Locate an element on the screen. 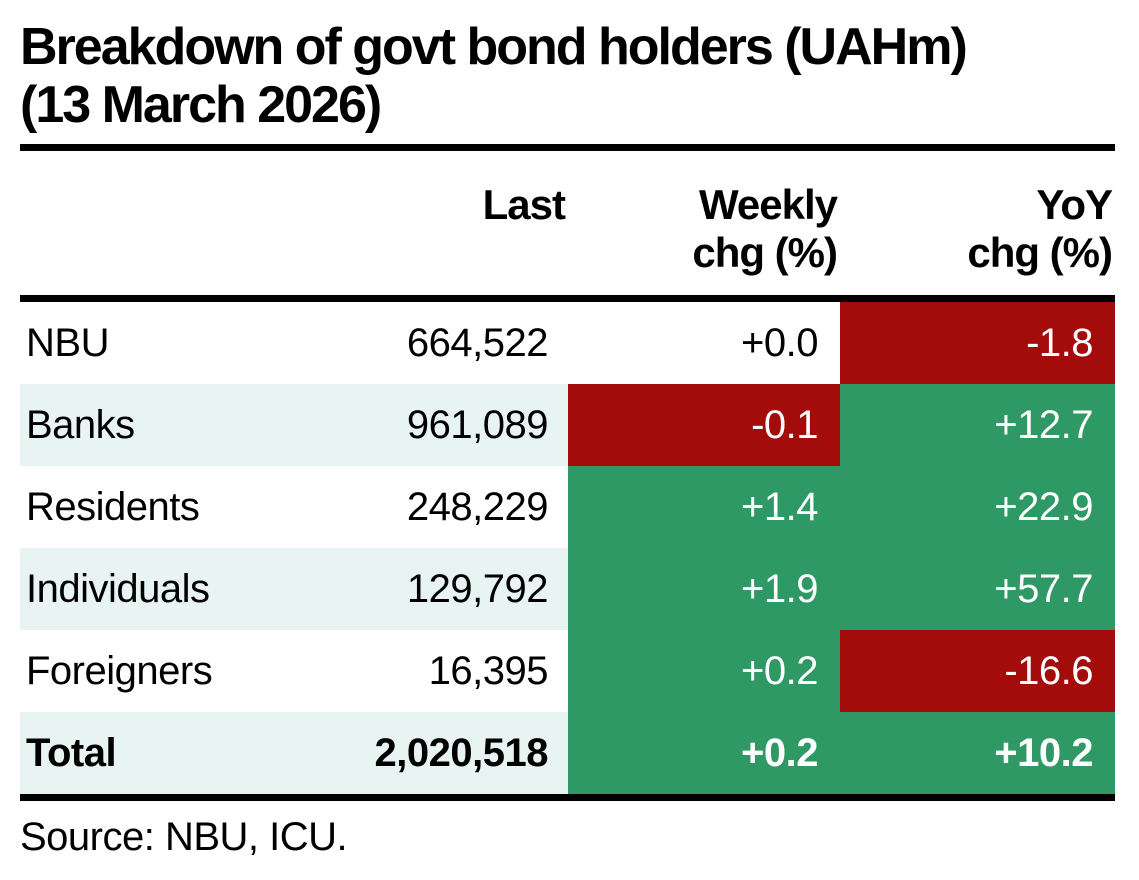 The width and height of the screenshot is (1139, 880). row-label: Total is located at coordinates (71, 752).